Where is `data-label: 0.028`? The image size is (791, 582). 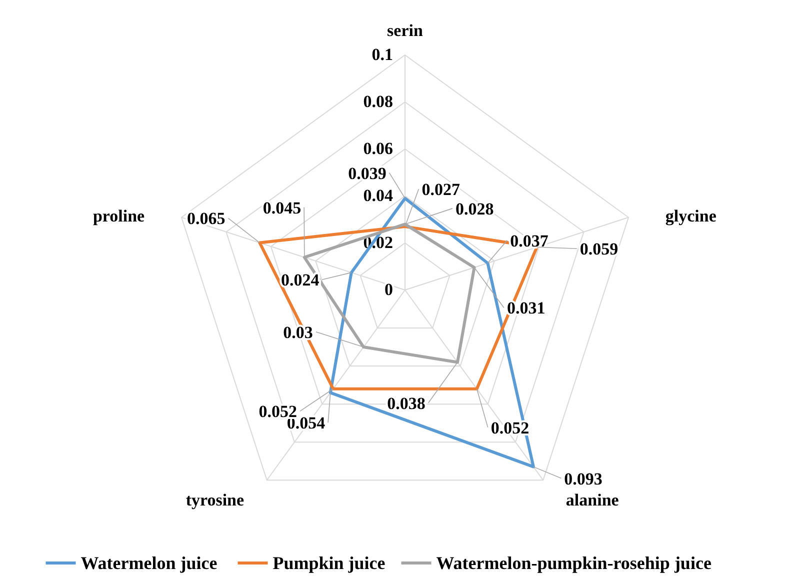
data-label: 0.028 is located at coordinates (474, 208).